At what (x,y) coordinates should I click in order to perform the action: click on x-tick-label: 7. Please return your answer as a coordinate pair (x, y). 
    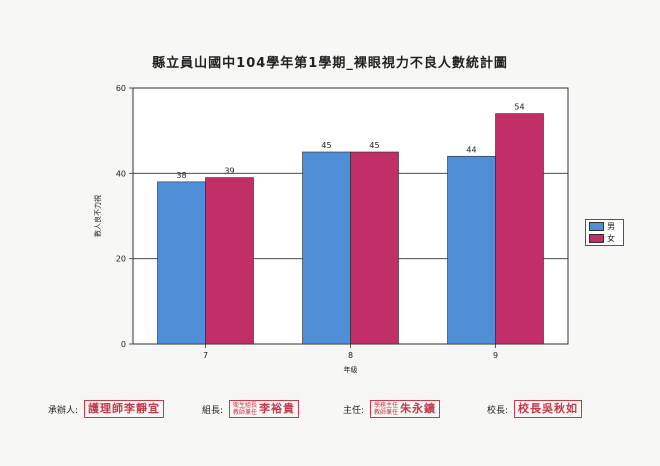
    Looking at the image, I should click on (205, 355).